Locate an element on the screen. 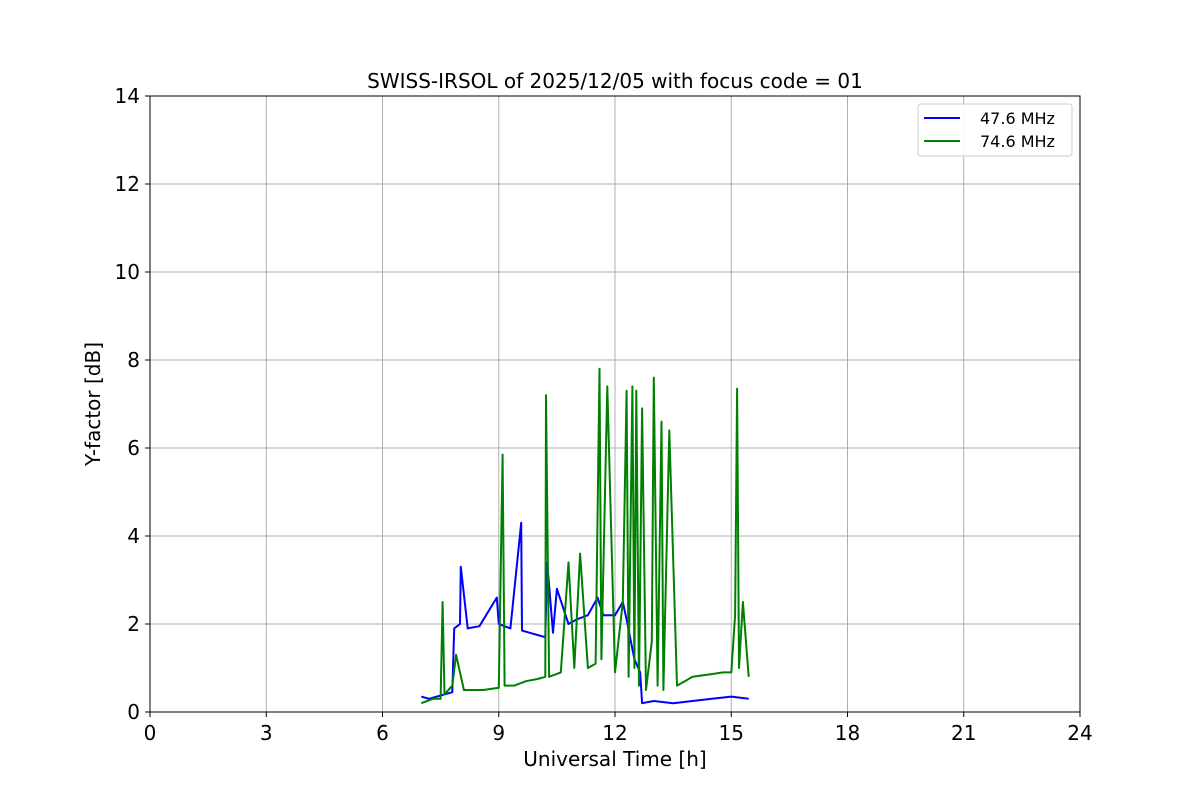 Image resolution: width=1200 pixels, height=800 pixels. plot-series is located at coordinates (585, 536).